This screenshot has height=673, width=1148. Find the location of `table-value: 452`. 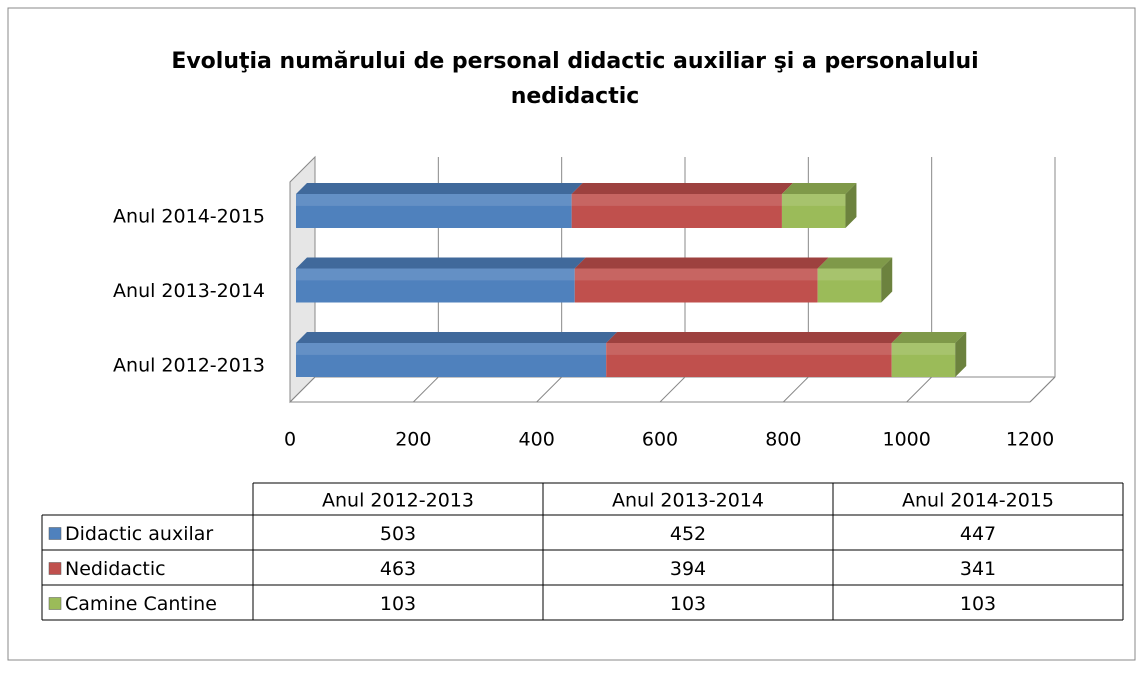

table-value: 452 is located at coordinates (688, 534).